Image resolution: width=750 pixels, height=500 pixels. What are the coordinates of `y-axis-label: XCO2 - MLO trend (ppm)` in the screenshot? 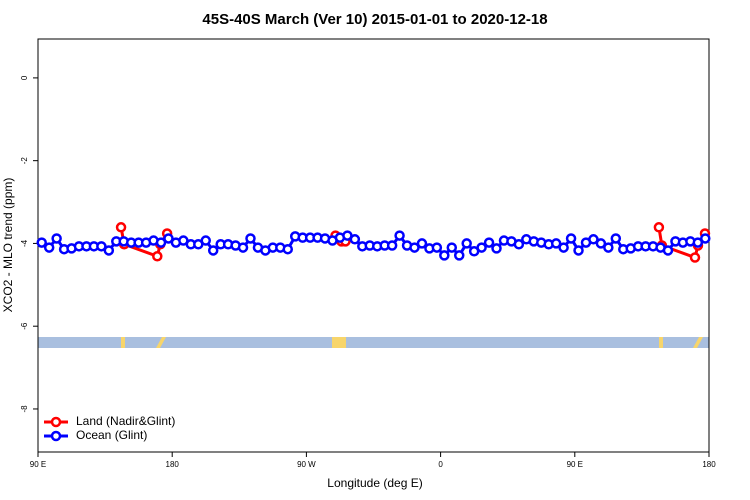 It's located at (8, 245).